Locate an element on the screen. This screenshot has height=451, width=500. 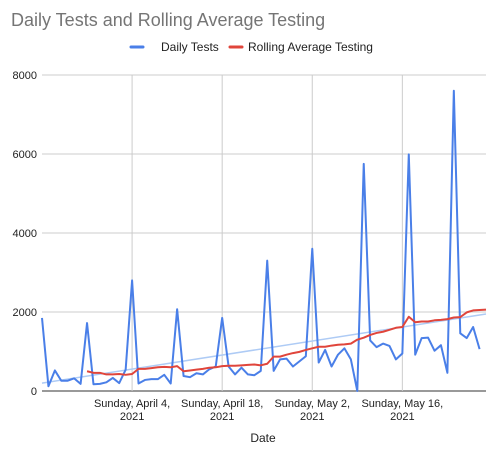
legend-label-rolling-average: Rolling Average Testing is located at coordinates (310, 47).